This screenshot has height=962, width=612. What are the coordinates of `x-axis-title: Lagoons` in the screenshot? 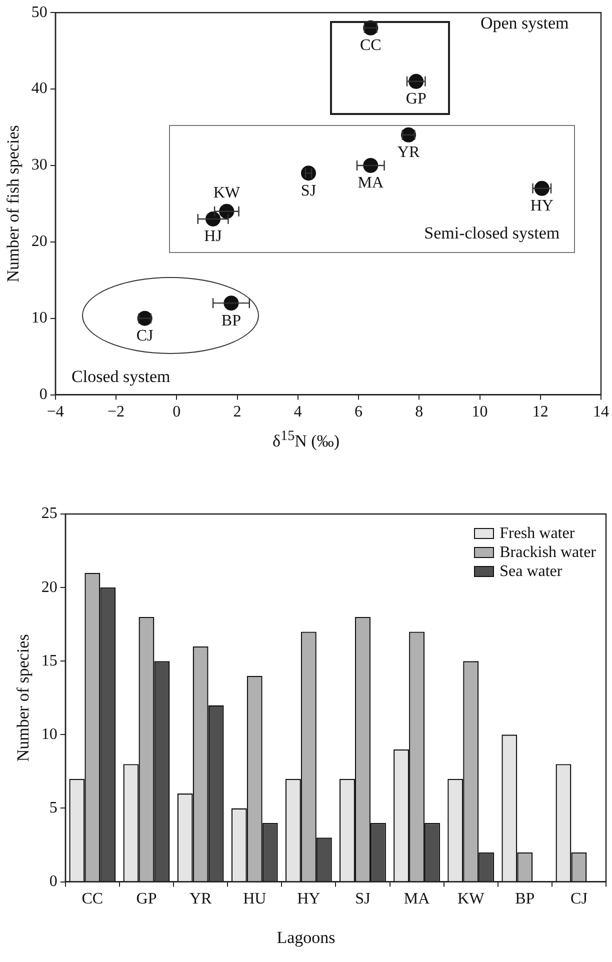 It's located at (306, 938).